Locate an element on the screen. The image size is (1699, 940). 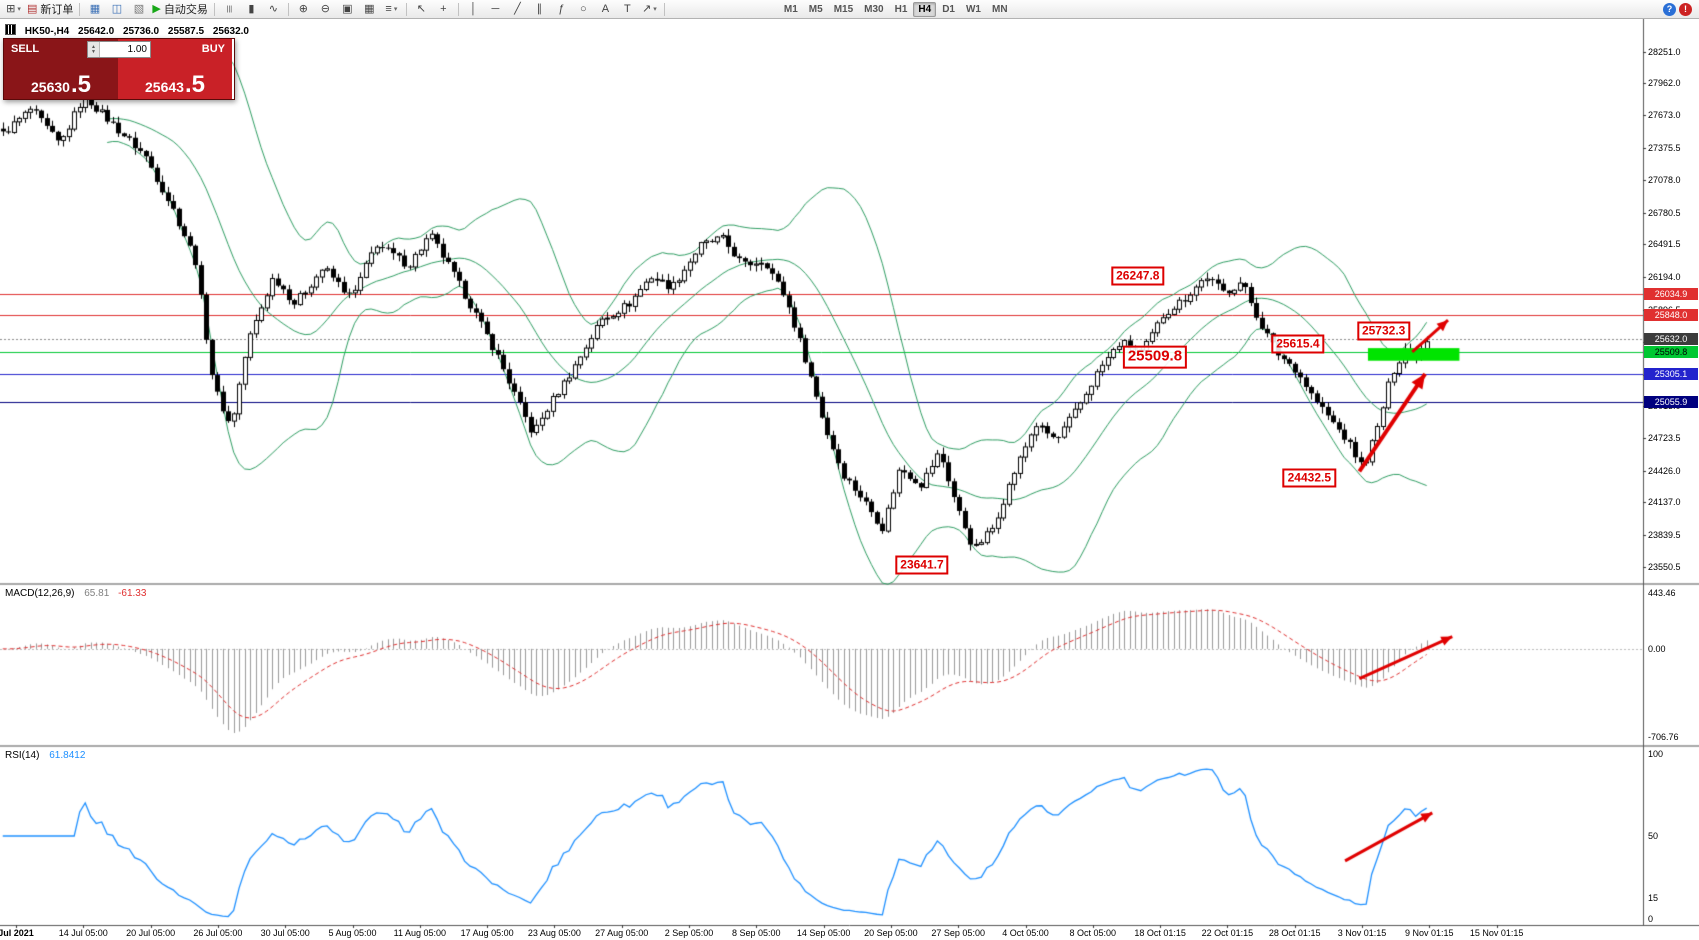
volume-spinner: ▲ ▼ is located at coordinates (94, 49).